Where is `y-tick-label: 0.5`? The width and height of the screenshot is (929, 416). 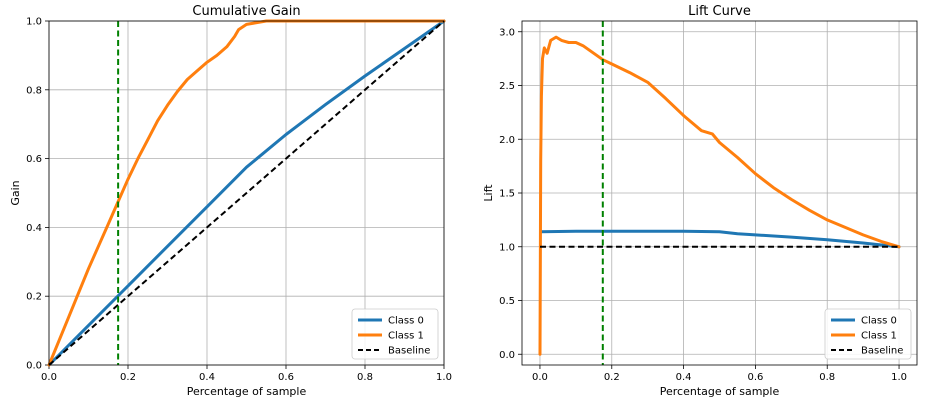
y-tick-label: 0.5 is located at coordinates (507, 301).